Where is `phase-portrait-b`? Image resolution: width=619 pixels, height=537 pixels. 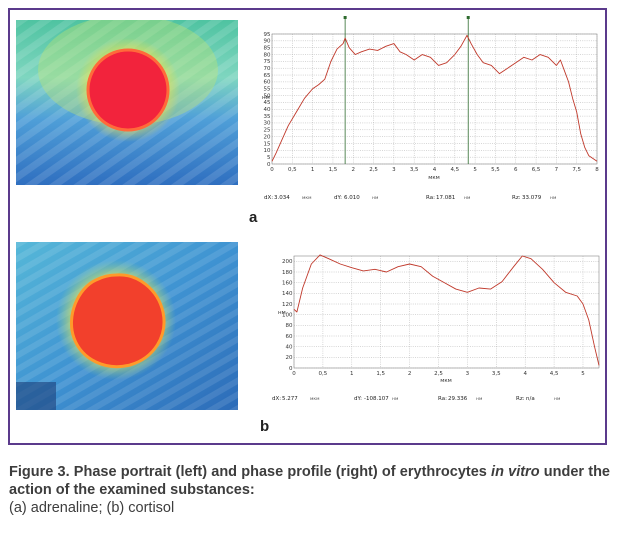 phase-portrait-b is located at coordinates (127, 326).